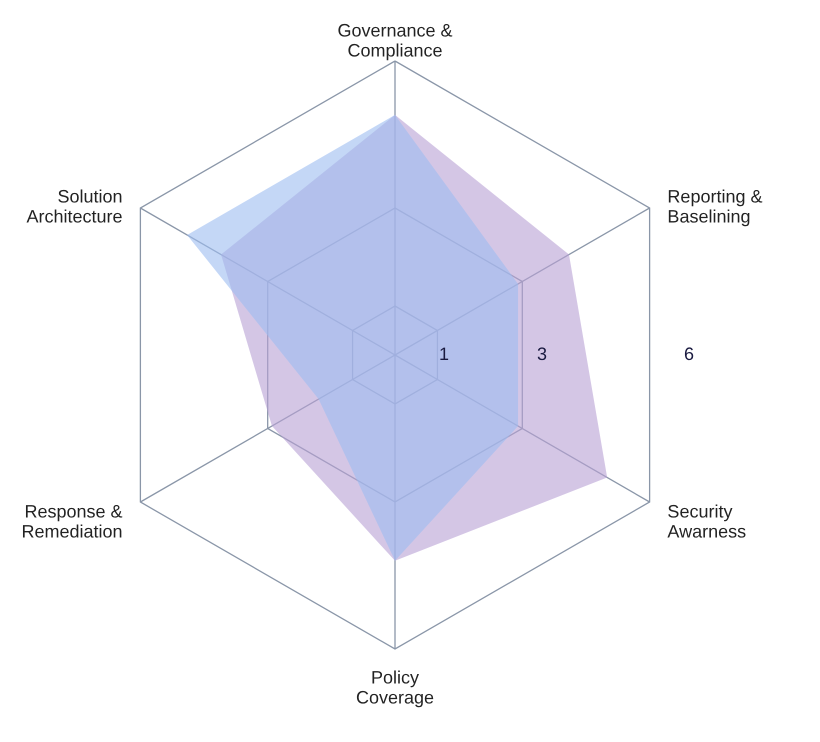 This screenshot has width=820, height=742. Describe the element at coordinates (395, 688) in the screenshot. I see `spoke-label: Policy Coverage` at that location.